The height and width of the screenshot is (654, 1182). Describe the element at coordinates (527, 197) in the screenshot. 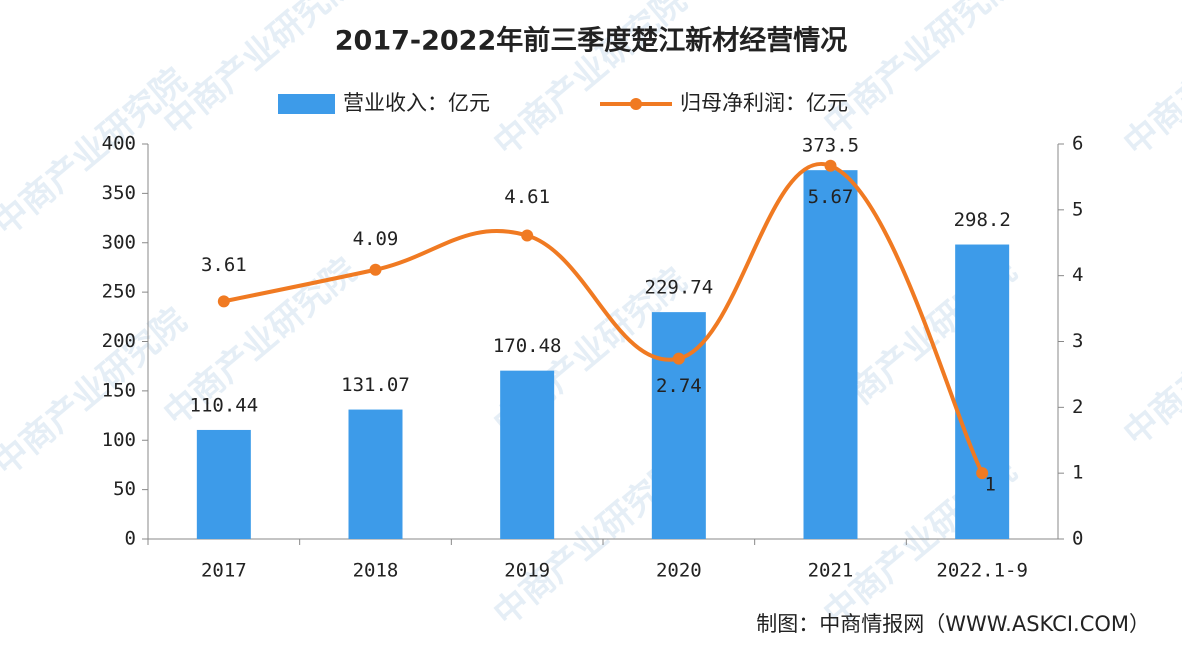

I see `line-value-label: 4.61` at that location.